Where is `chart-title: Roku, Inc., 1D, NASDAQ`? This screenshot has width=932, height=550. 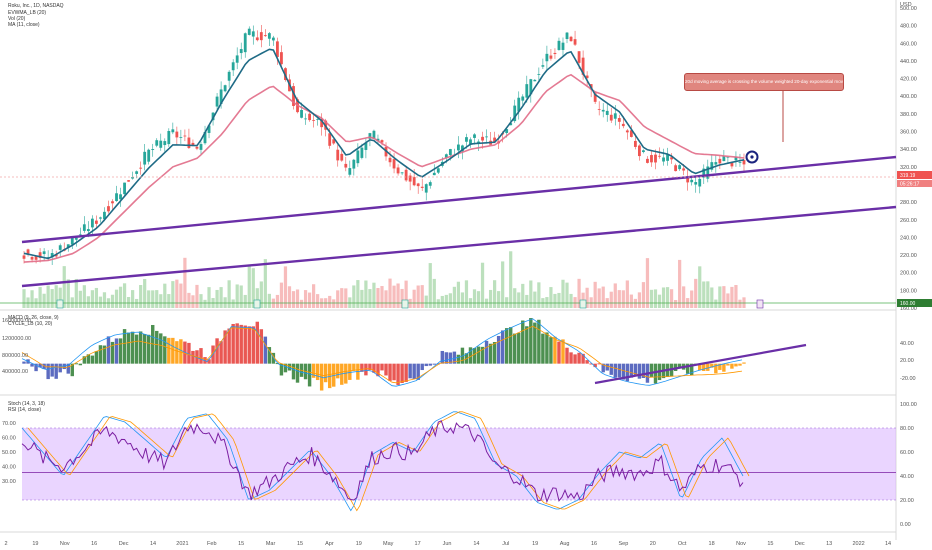 chart-title: Roku, Inc., 1D, NASDAQ is located at coordinates (36, 6).